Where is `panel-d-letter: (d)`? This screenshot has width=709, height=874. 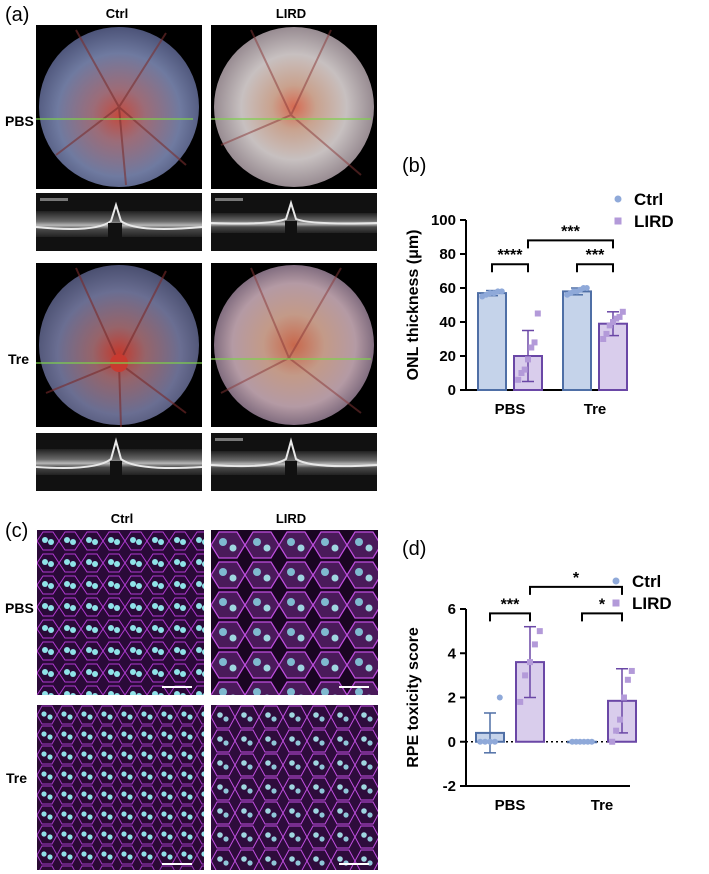
panel-d-letter: (d) is located at coordinates (414, 549).